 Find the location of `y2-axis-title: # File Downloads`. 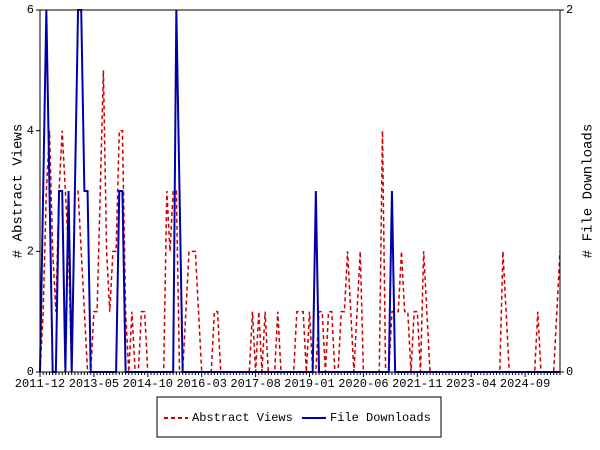

y2-axis-title: # File Downloads is located at coordinates (589, 191).